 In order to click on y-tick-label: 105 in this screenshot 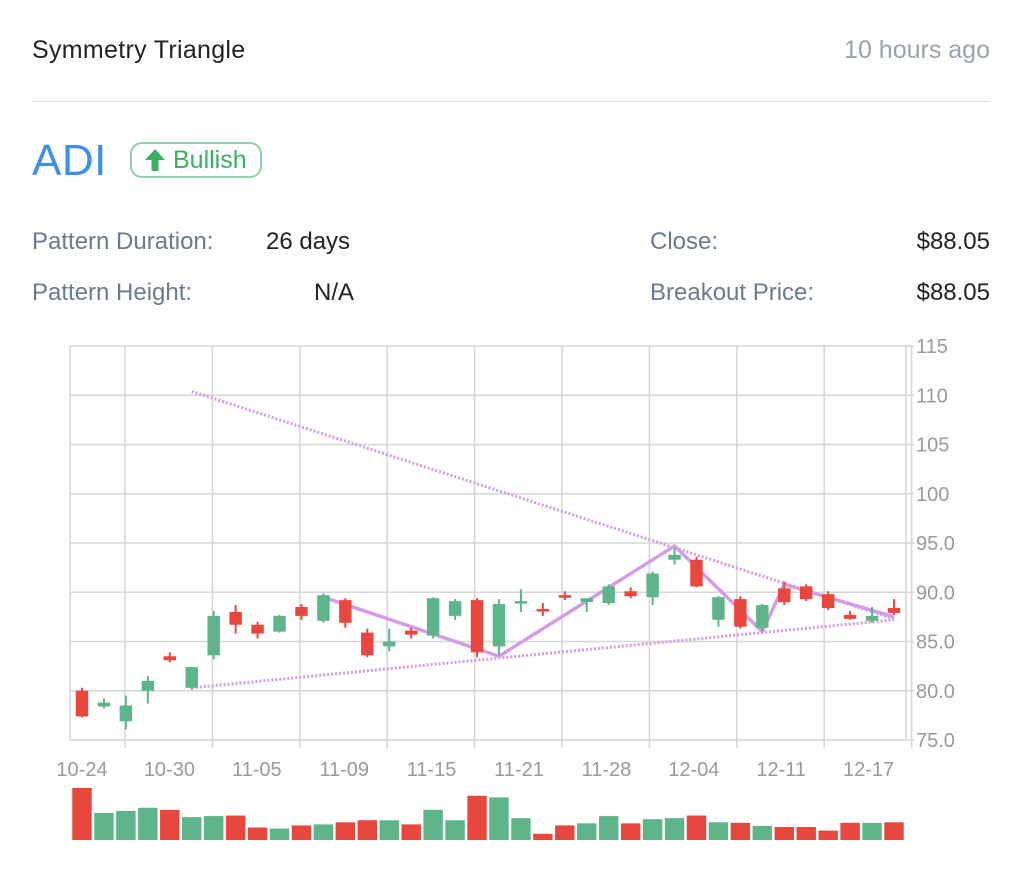, I will do `click(932, 446)`.